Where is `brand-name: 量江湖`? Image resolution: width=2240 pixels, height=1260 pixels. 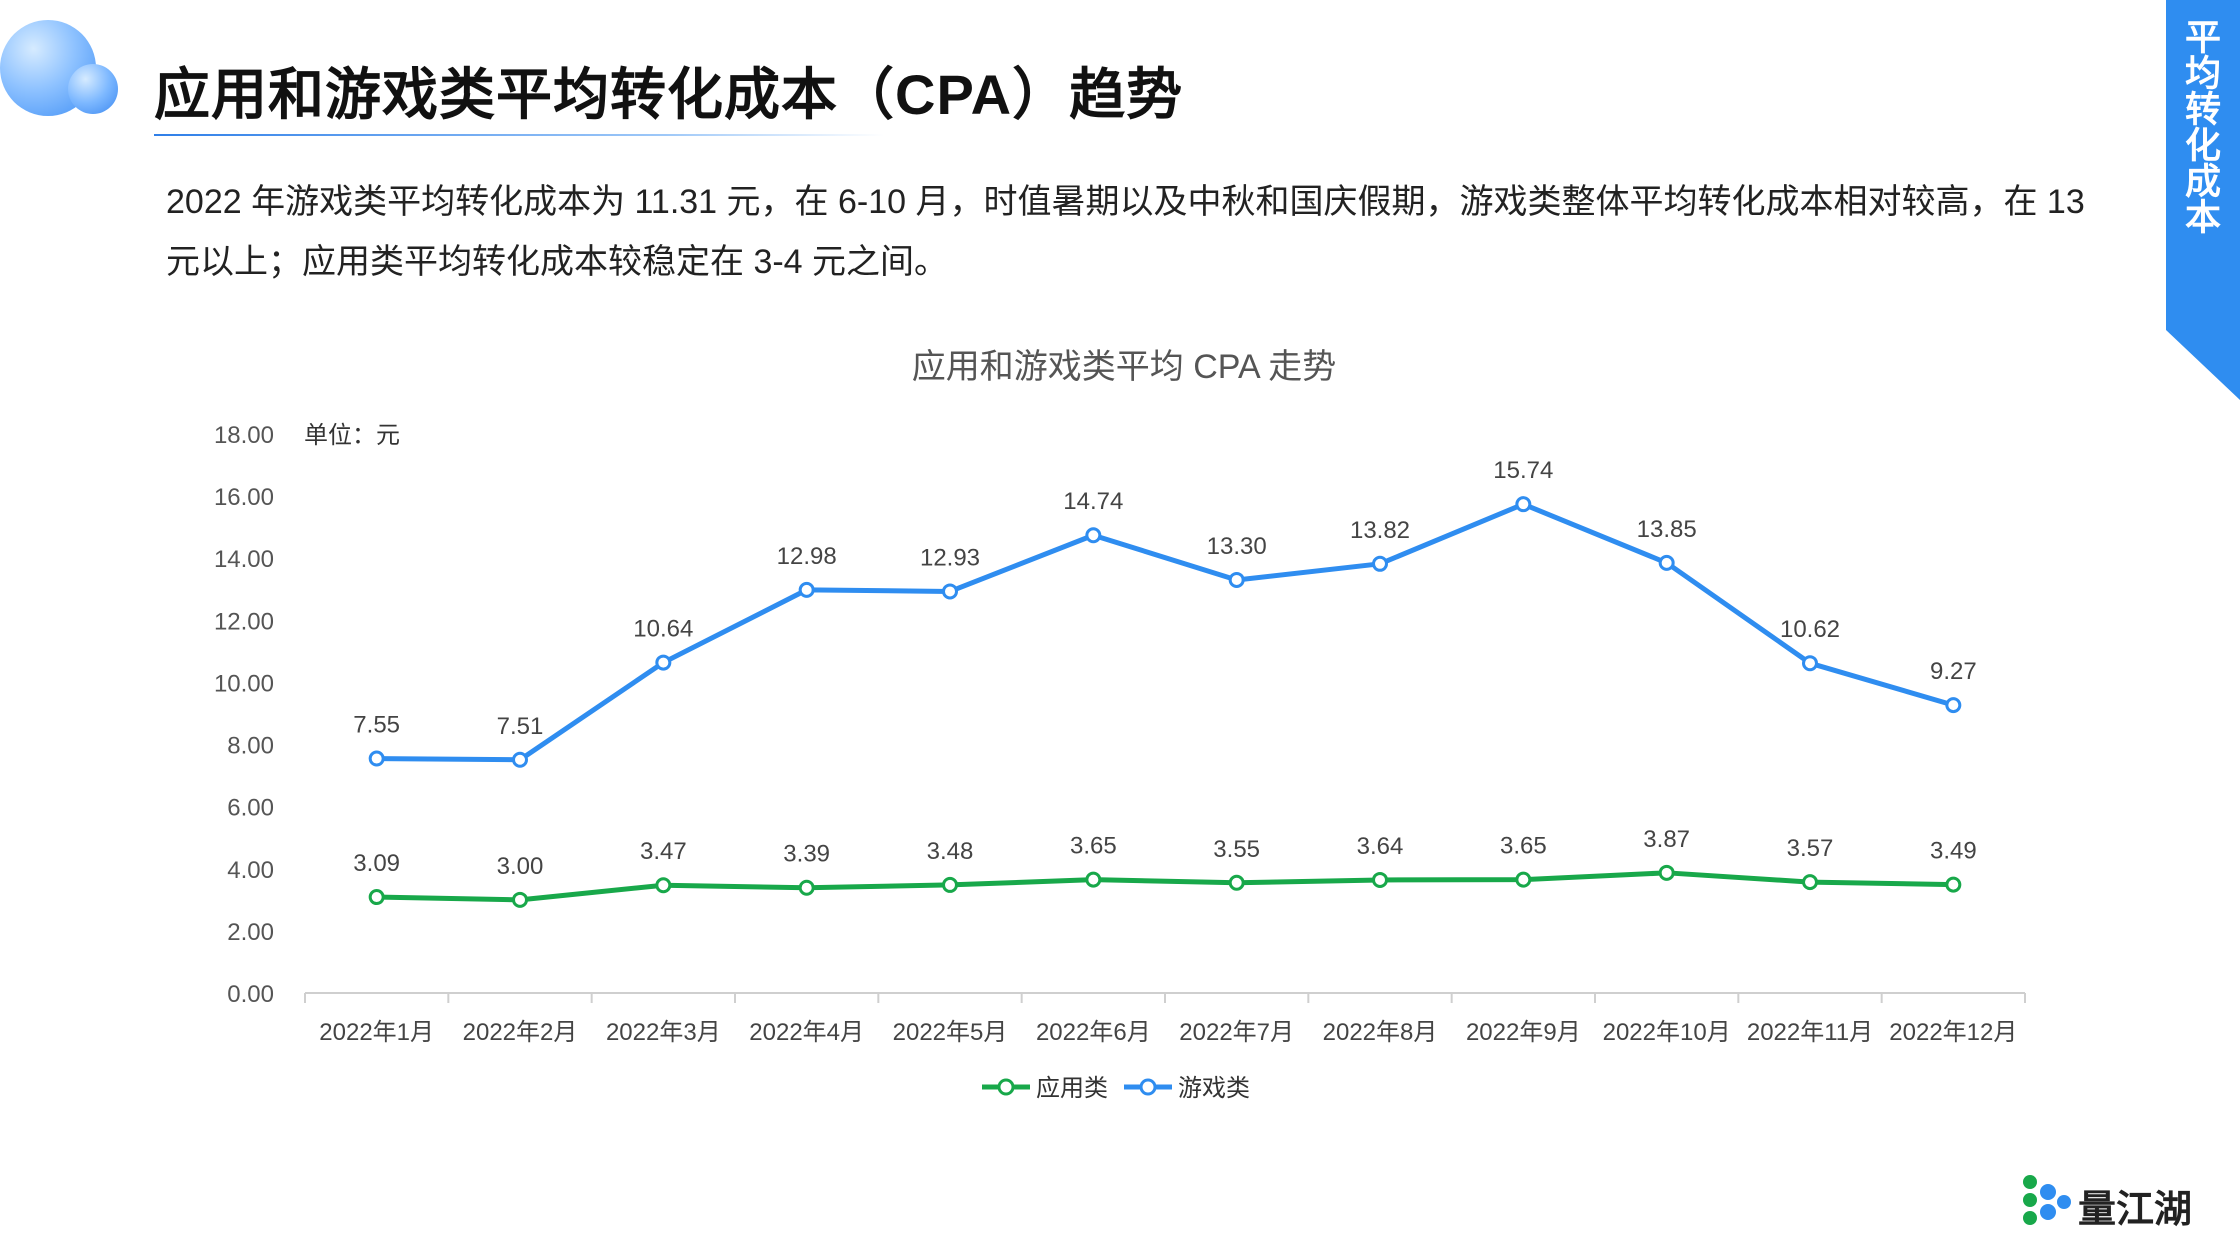
brand-name: 量江湖 is located at coordinates (2135, 1210).